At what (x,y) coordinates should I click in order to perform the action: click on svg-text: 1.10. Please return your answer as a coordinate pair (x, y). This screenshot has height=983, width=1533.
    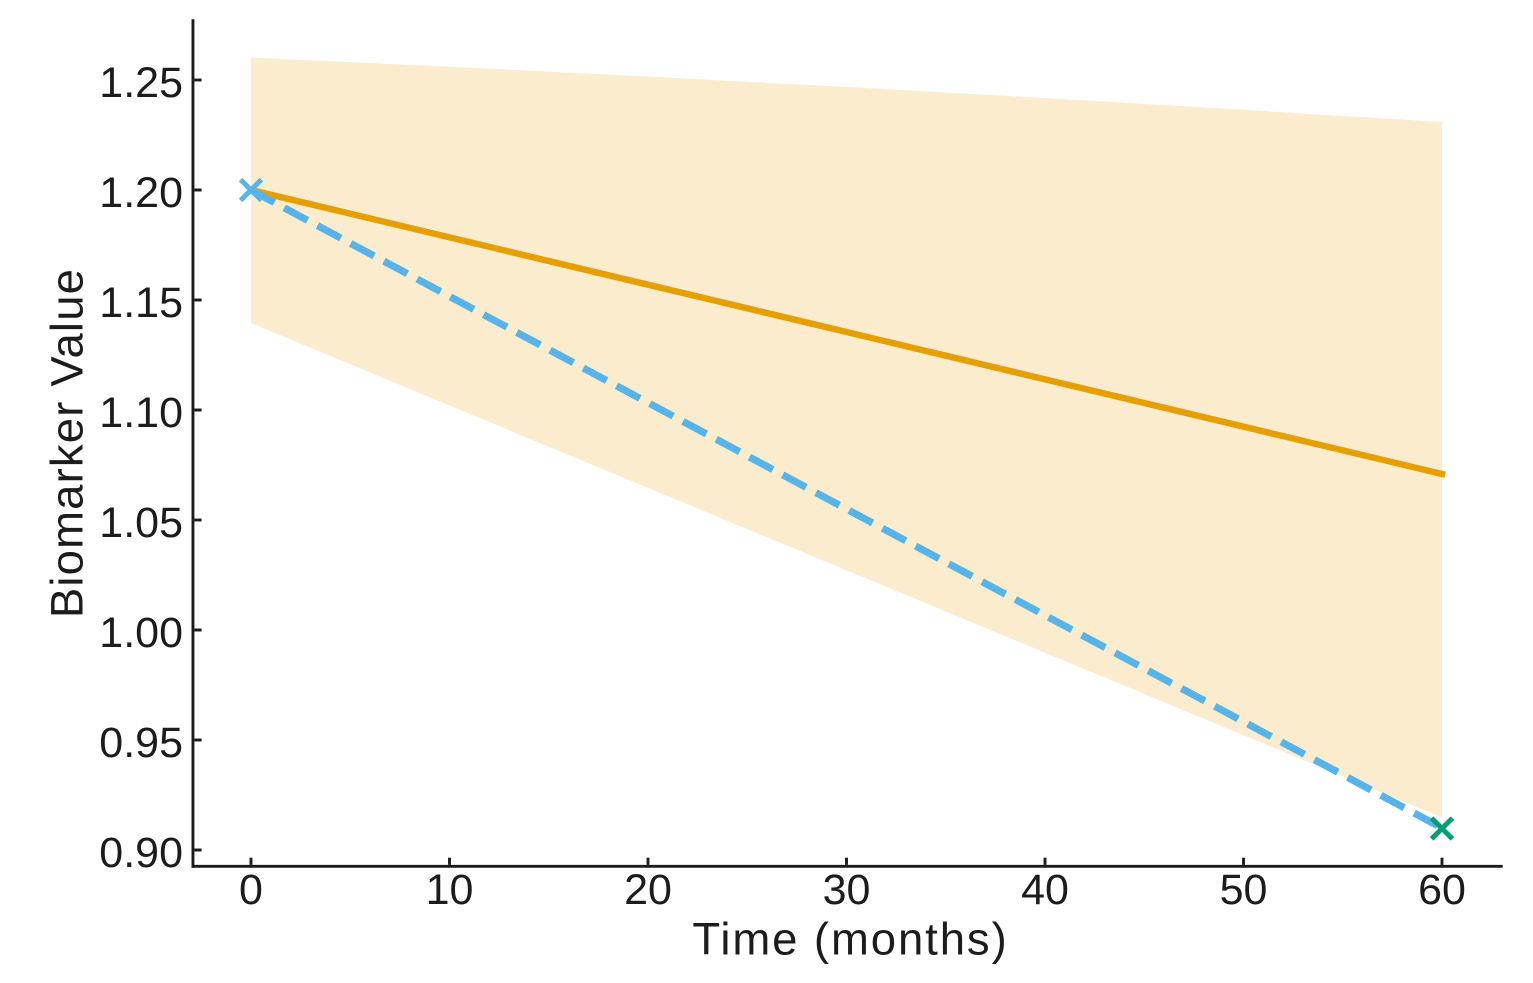
    Looking at the image, I should click on (141, 413).